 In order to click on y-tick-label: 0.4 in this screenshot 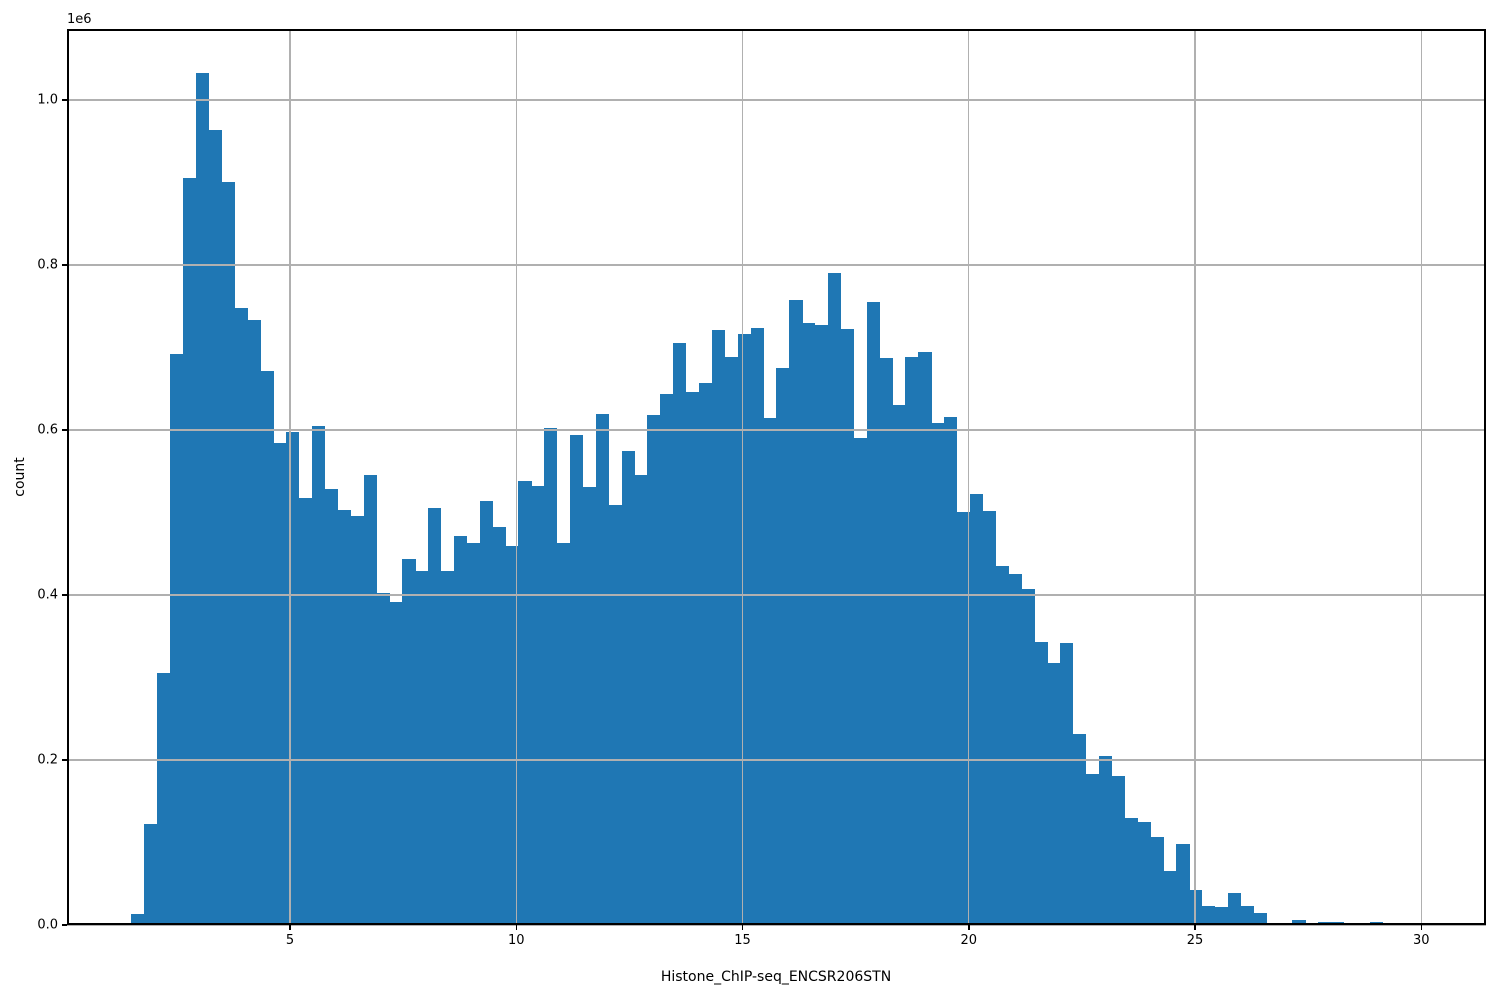, I will do `click(47, 595)`.